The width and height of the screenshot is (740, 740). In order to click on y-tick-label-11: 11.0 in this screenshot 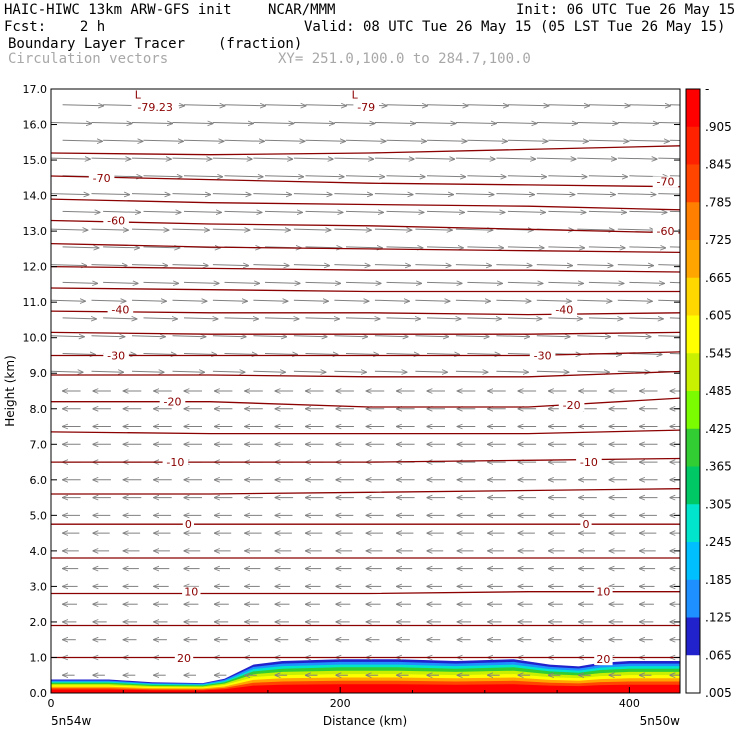, I will do `click(35, 302)`.